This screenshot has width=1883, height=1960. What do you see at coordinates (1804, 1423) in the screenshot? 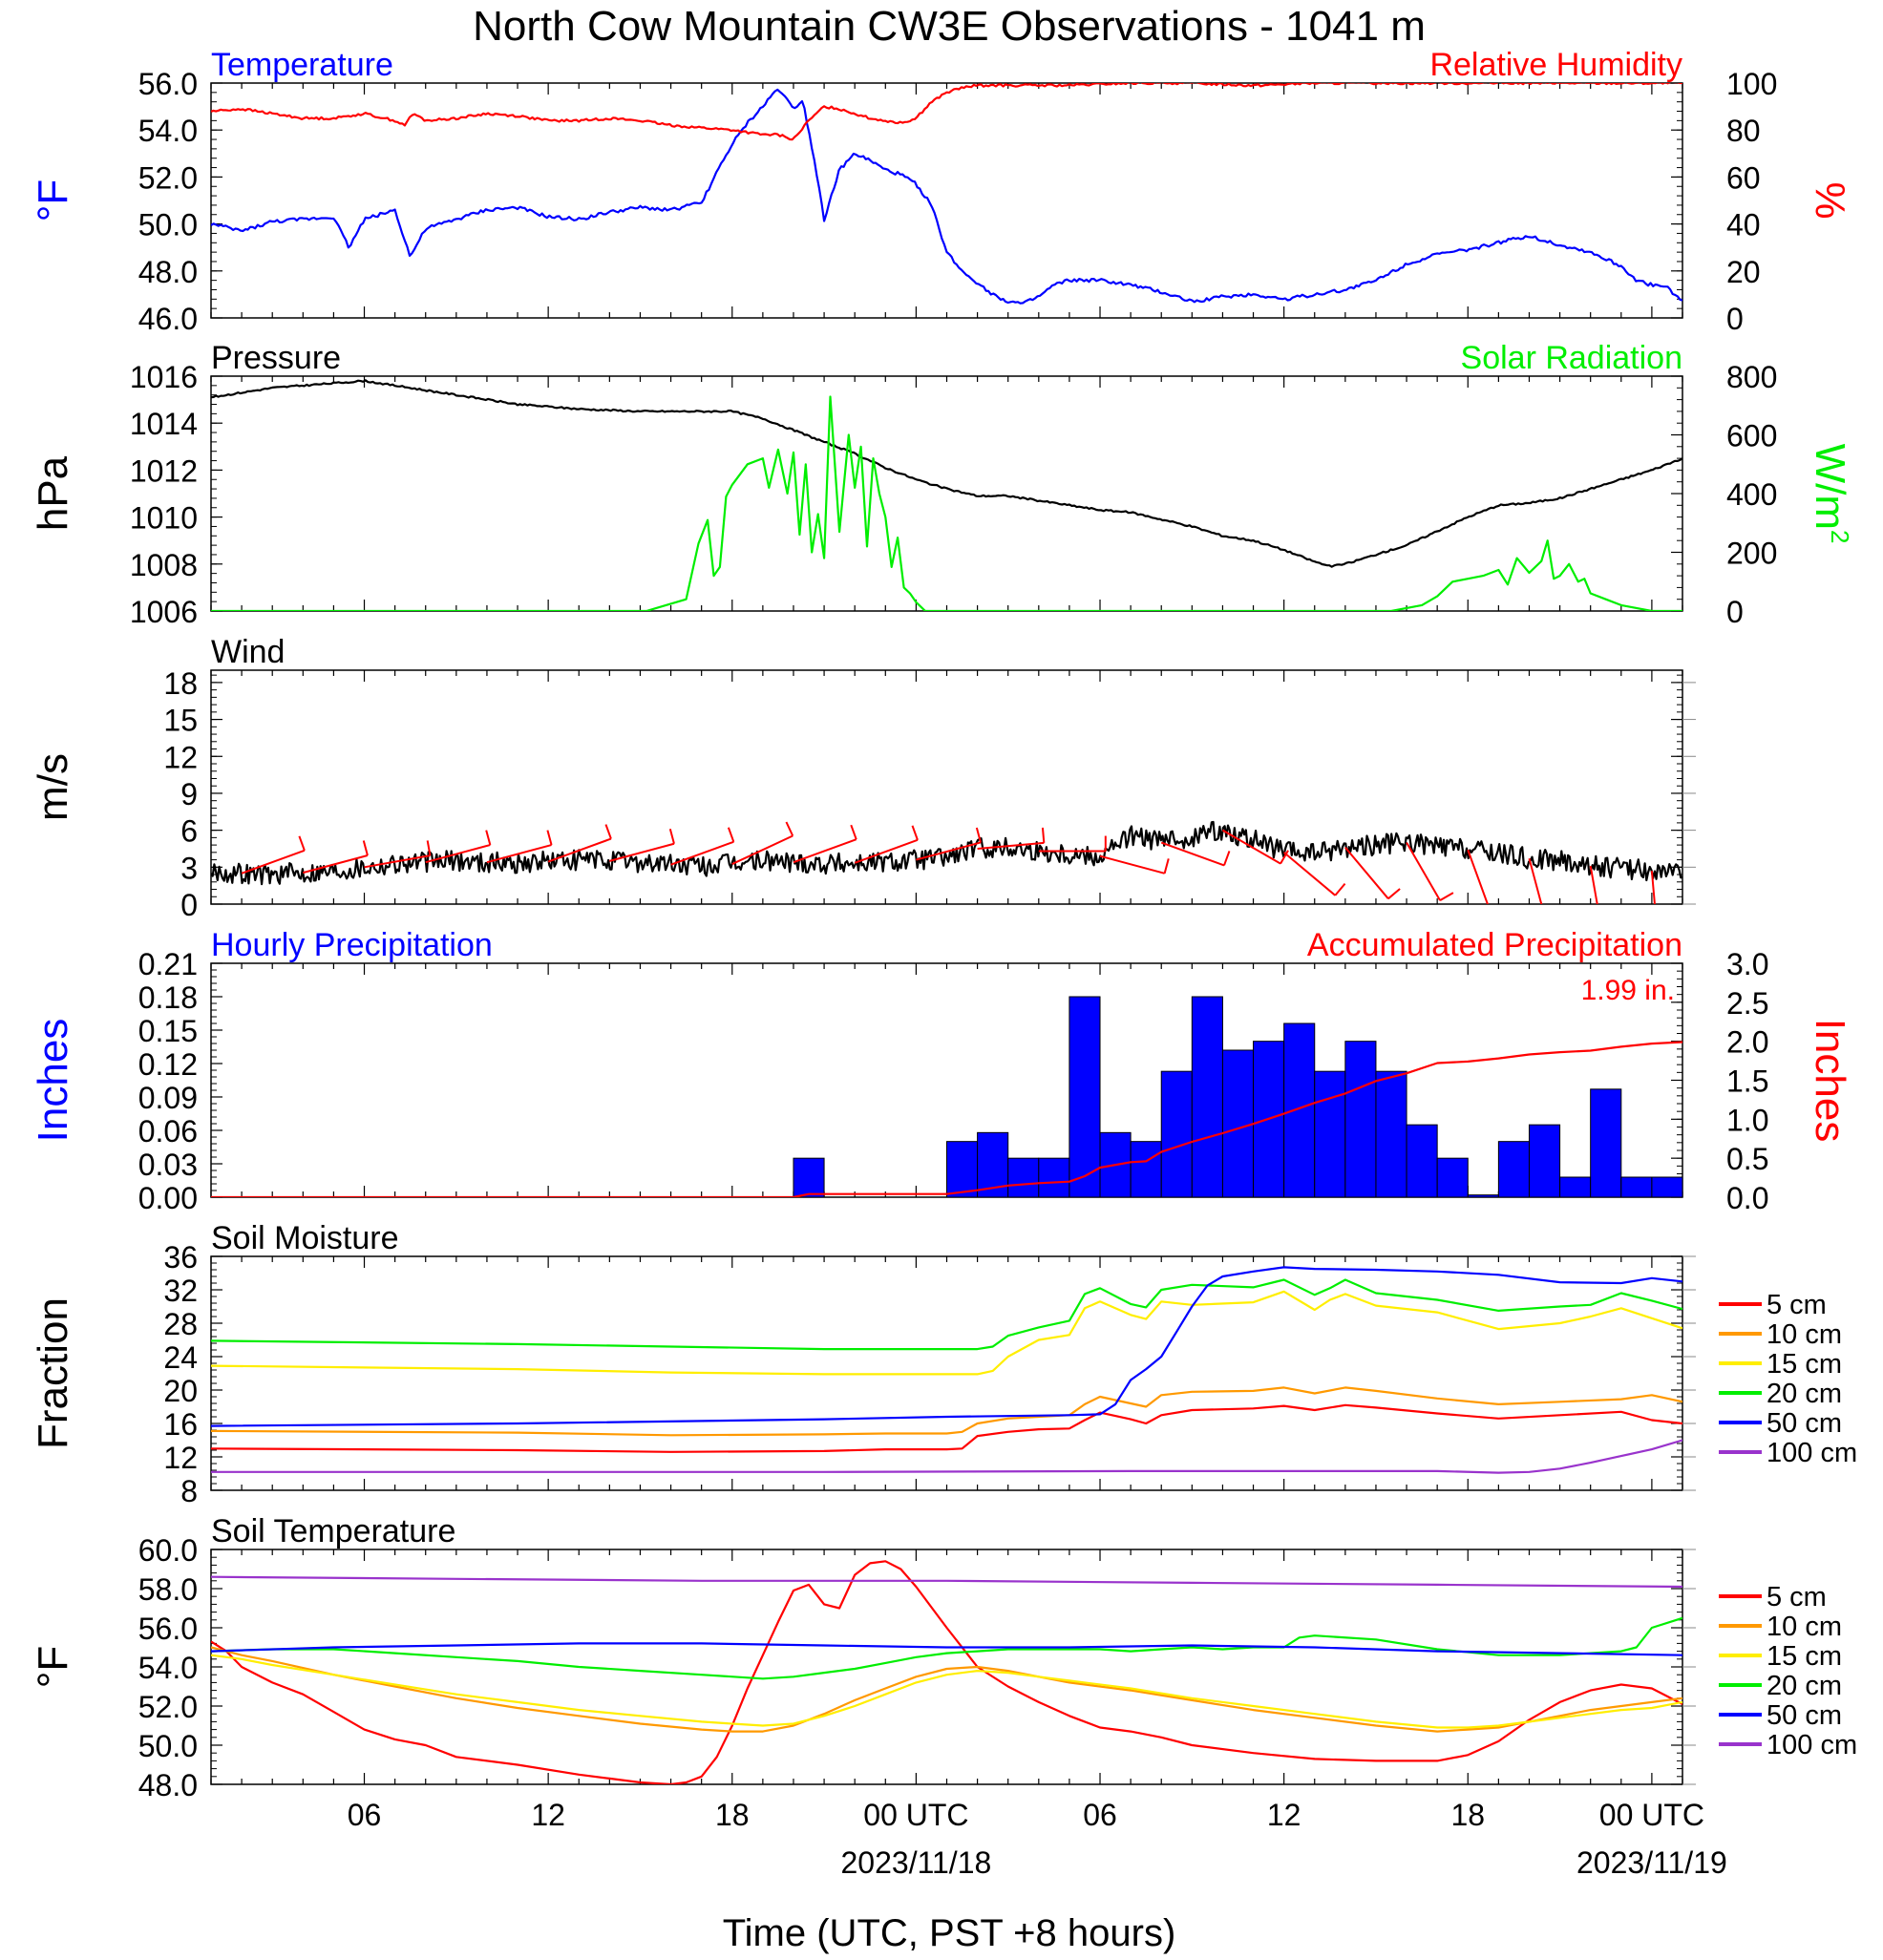
I see `legend-label: 50 cm` at bounding box center [1804, 1423].